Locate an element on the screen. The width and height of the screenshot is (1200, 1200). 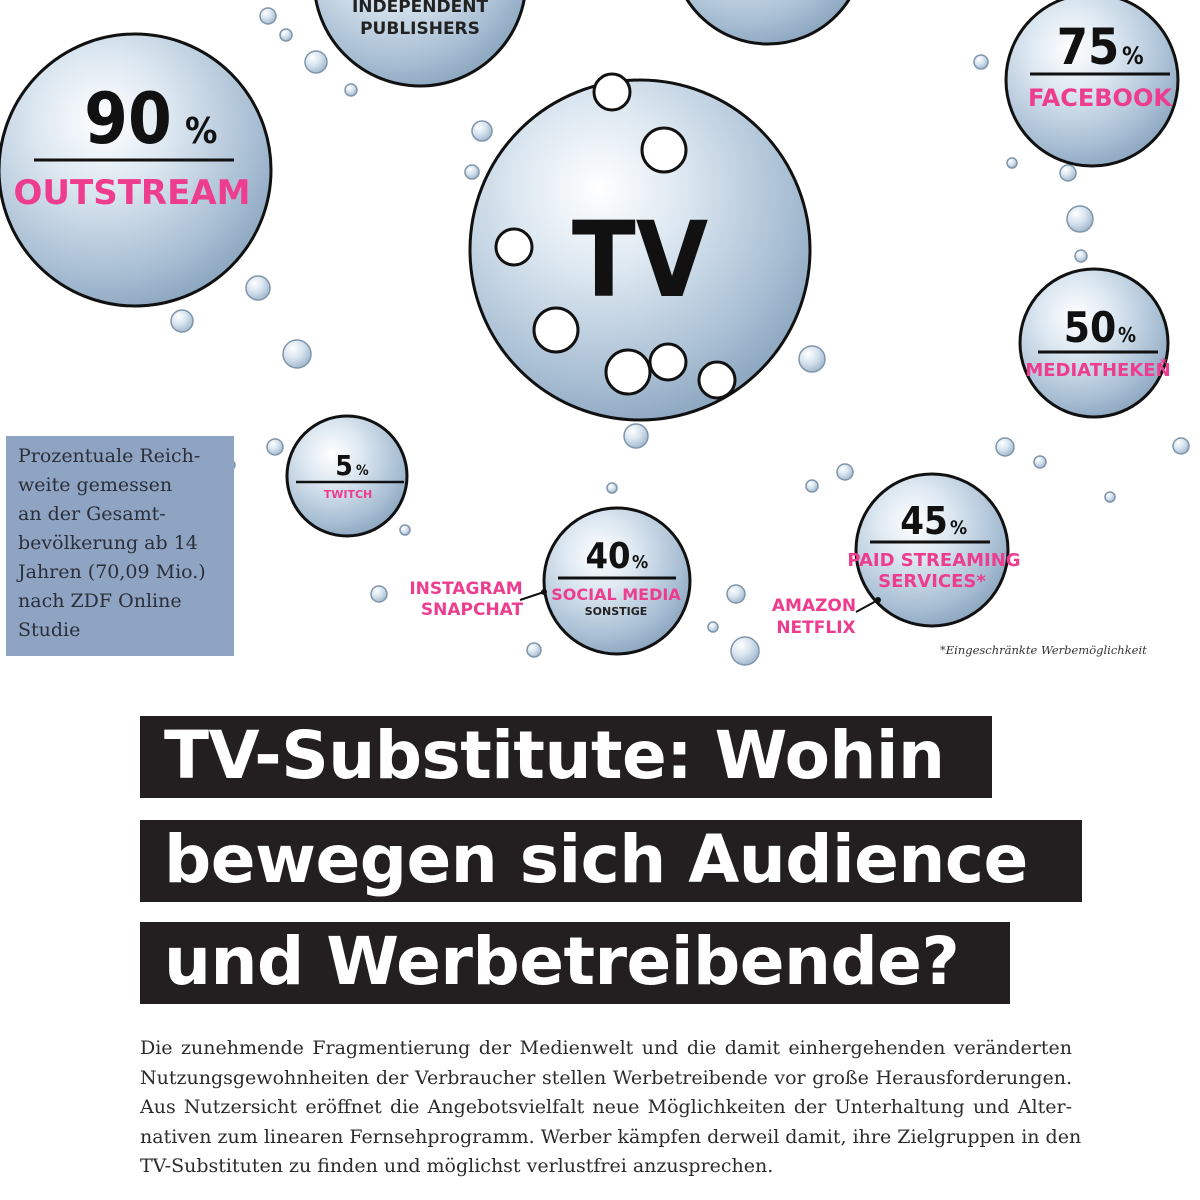
outstream-bubble: 90 % OUTSTREAM is located at coordinates (136, 170).